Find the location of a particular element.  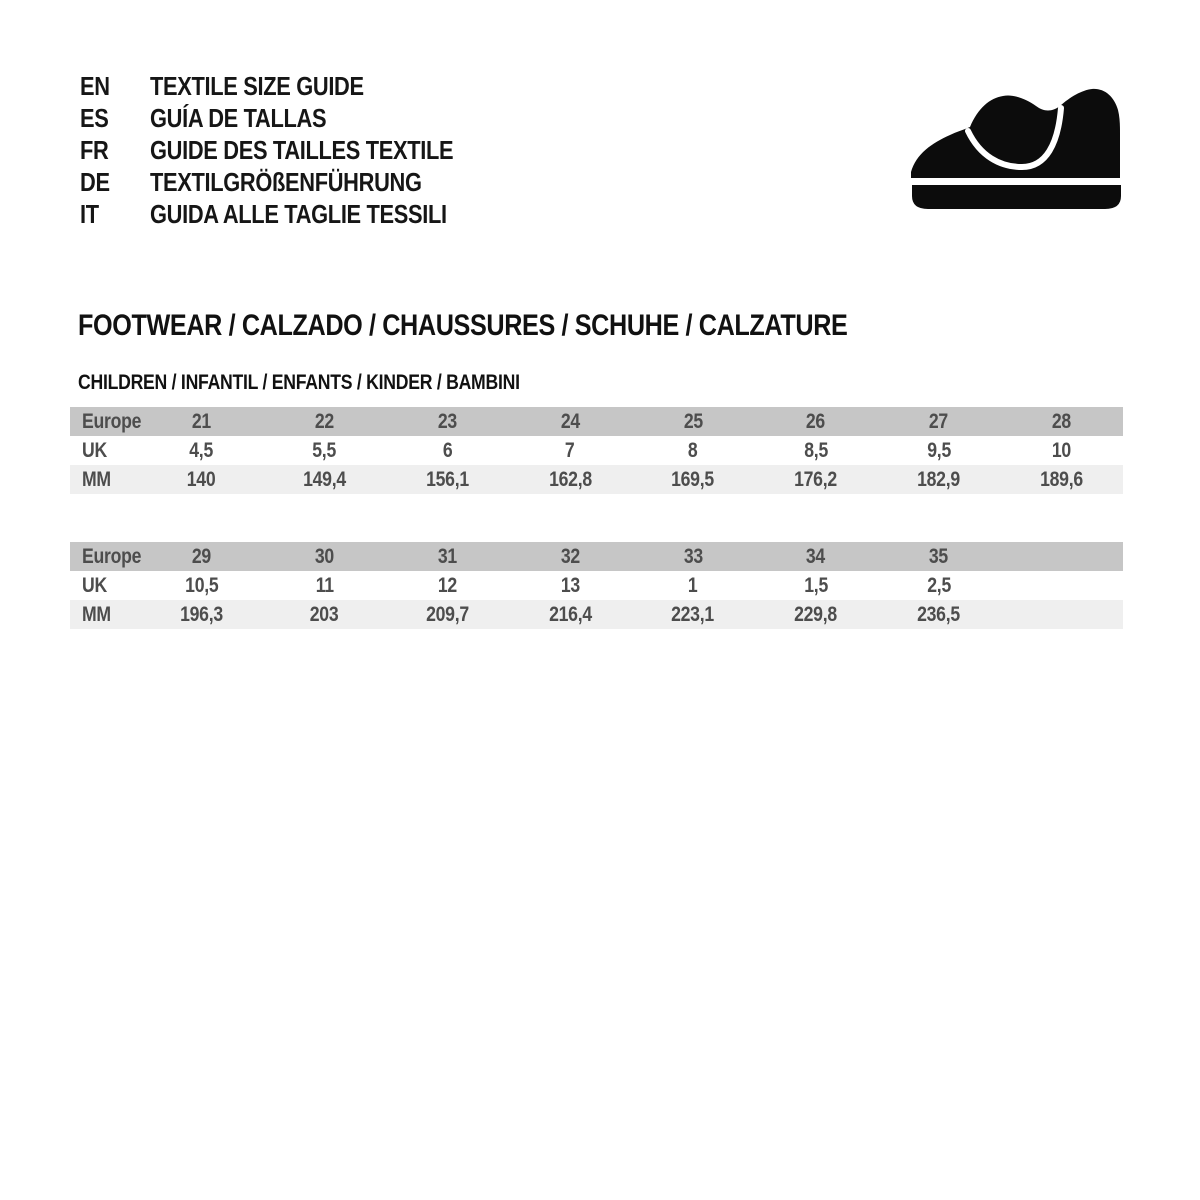

size-cell: 27 is located at coordinates (939, 421).